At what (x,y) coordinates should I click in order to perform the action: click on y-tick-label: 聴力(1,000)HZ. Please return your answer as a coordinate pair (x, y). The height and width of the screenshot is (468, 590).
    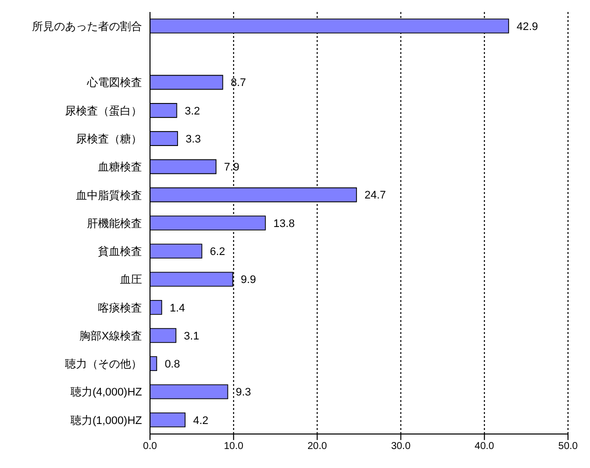
    Looking at the image, I should click on (106, 420).